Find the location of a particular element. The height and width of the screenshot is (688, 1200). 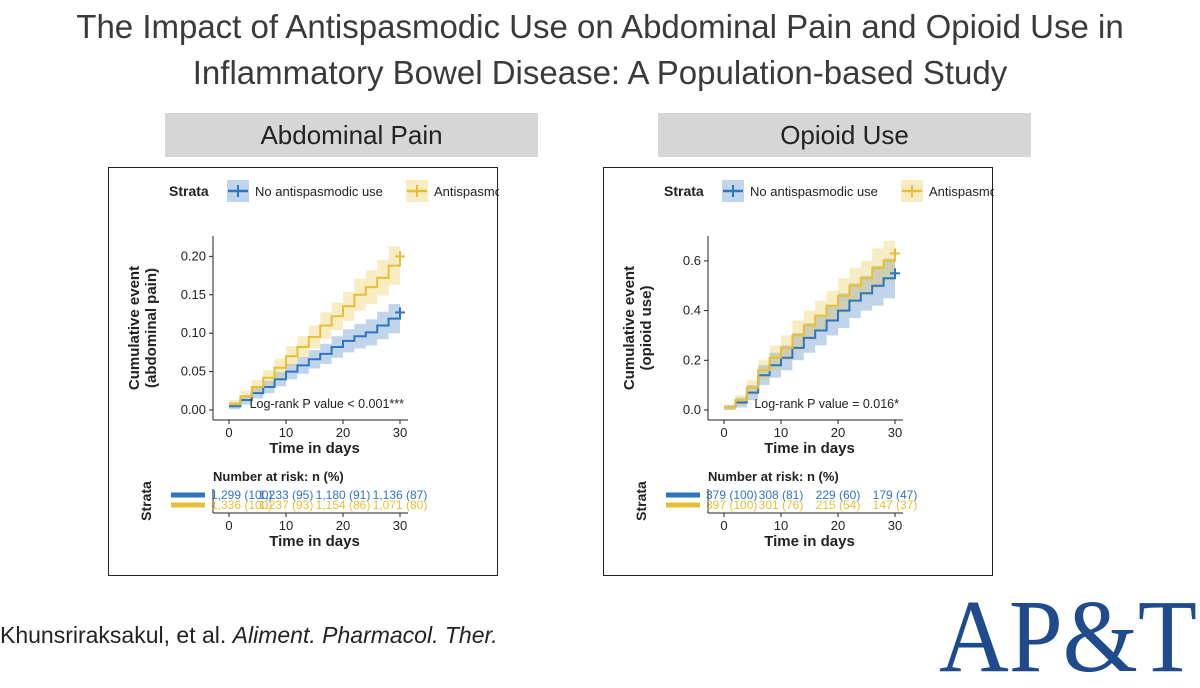

y-tick-label: 0.20 is located at coordinates (193, 255).